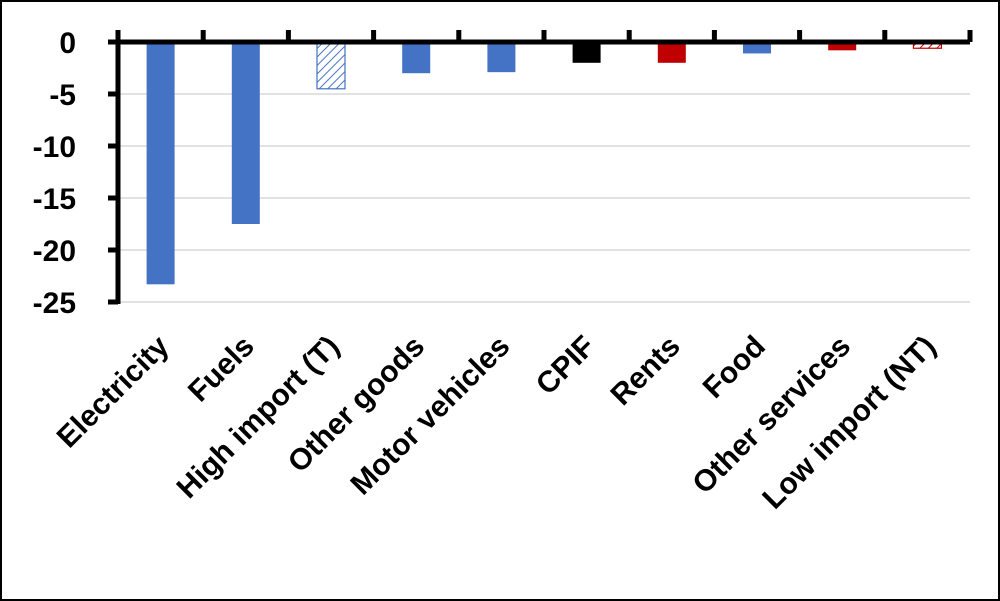  I want to click on y-tick-label-3: -15, so click(54, 199).